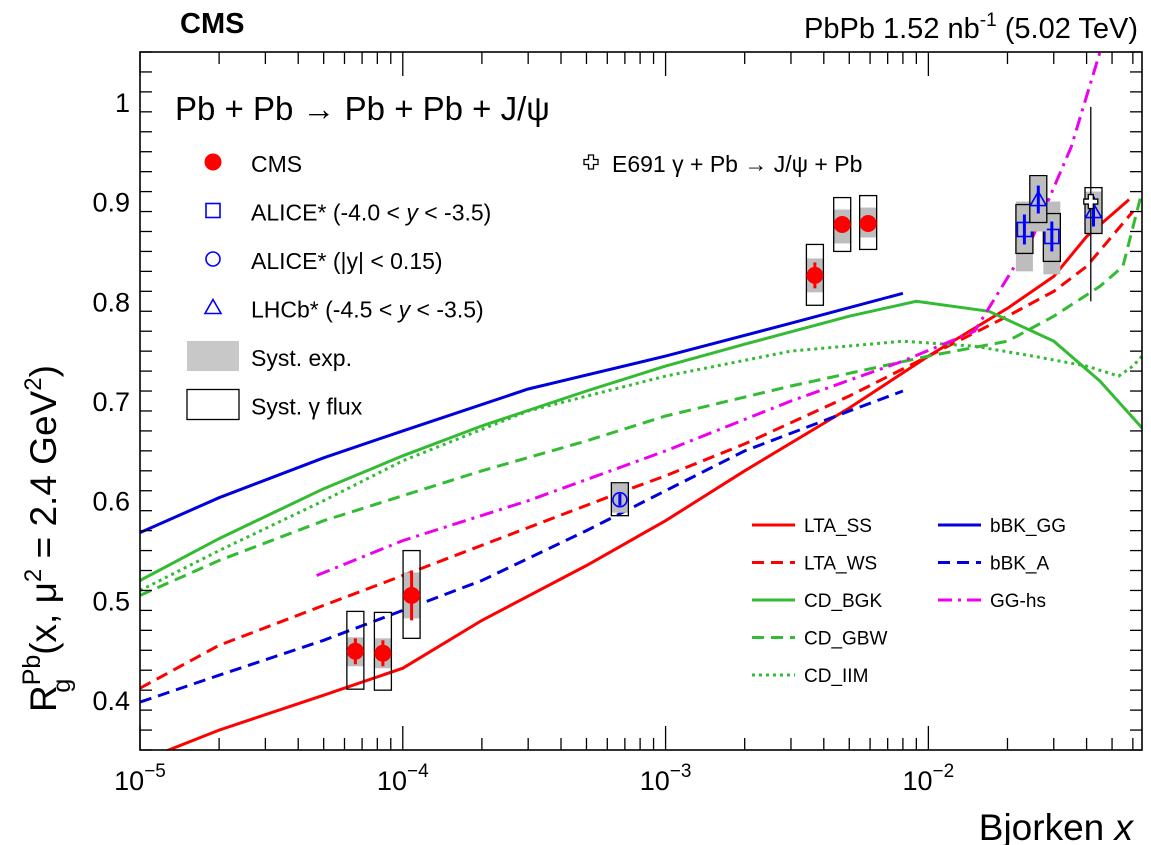 The image size is (1151, 845). I want to click on point-0-0-syst-flux, so click(355, 650).